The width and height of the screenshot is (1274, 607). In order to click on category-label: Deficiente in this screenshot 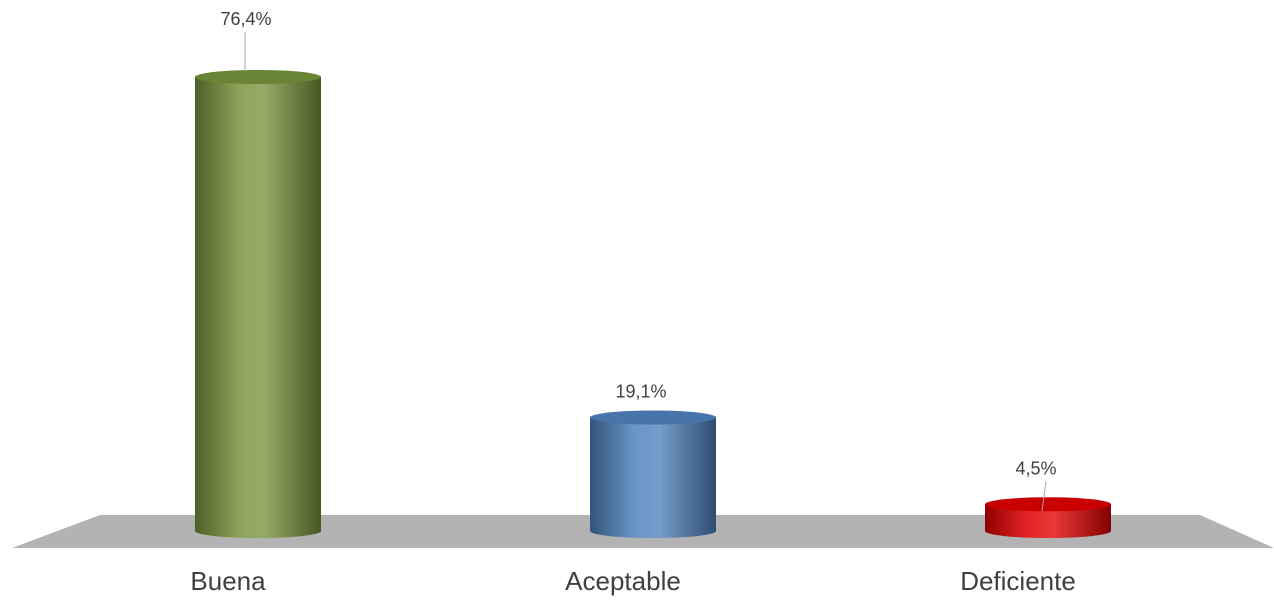, I will do `click(1018, 581)`.